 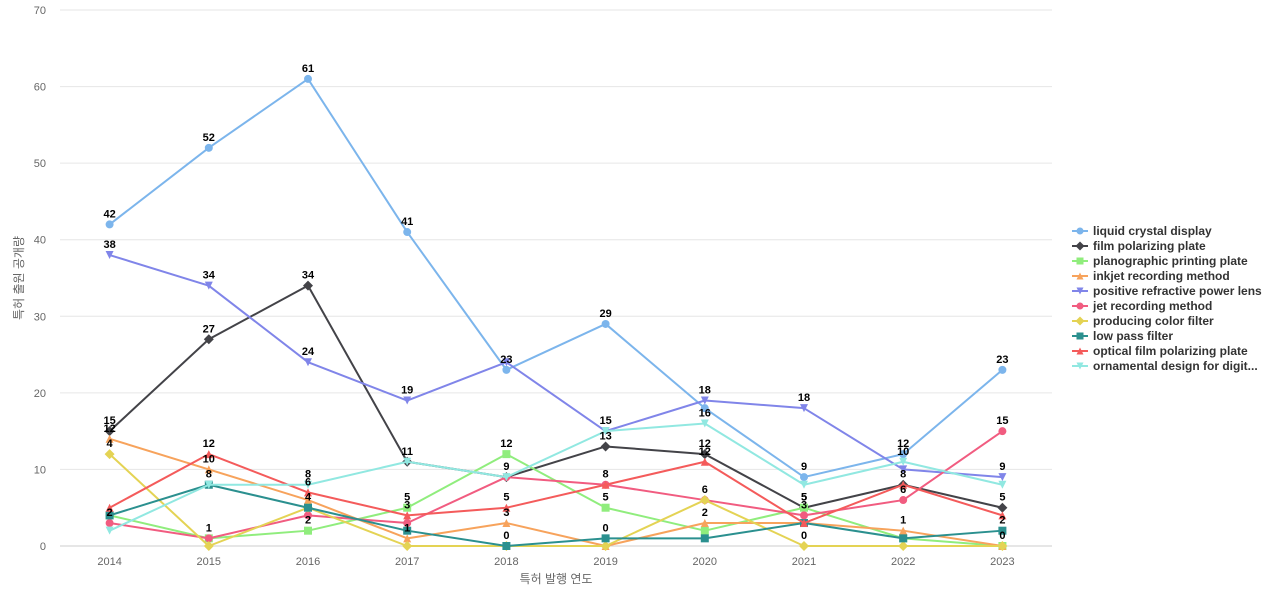 What do you see at coordinates (209, 562) in the screenshot?
I see `x-tick-label: 2015` at bounding box center [209, 562].